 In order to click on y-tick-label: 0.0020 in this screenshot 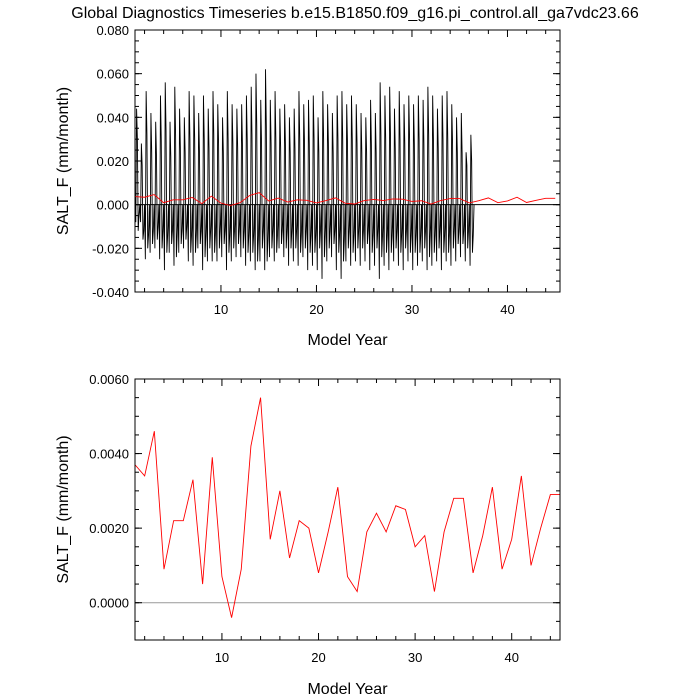, I will do `click(109, 528)`.